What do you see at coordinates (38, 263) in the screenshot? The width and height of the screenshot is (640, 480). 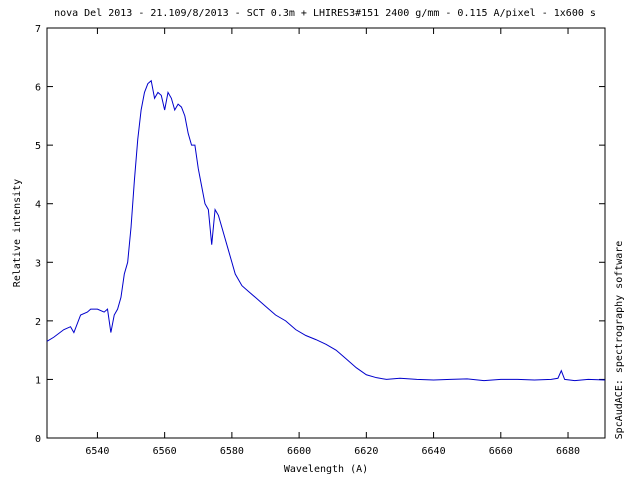 I see `y-tick-label: 3` at bounding box center [38, 263].